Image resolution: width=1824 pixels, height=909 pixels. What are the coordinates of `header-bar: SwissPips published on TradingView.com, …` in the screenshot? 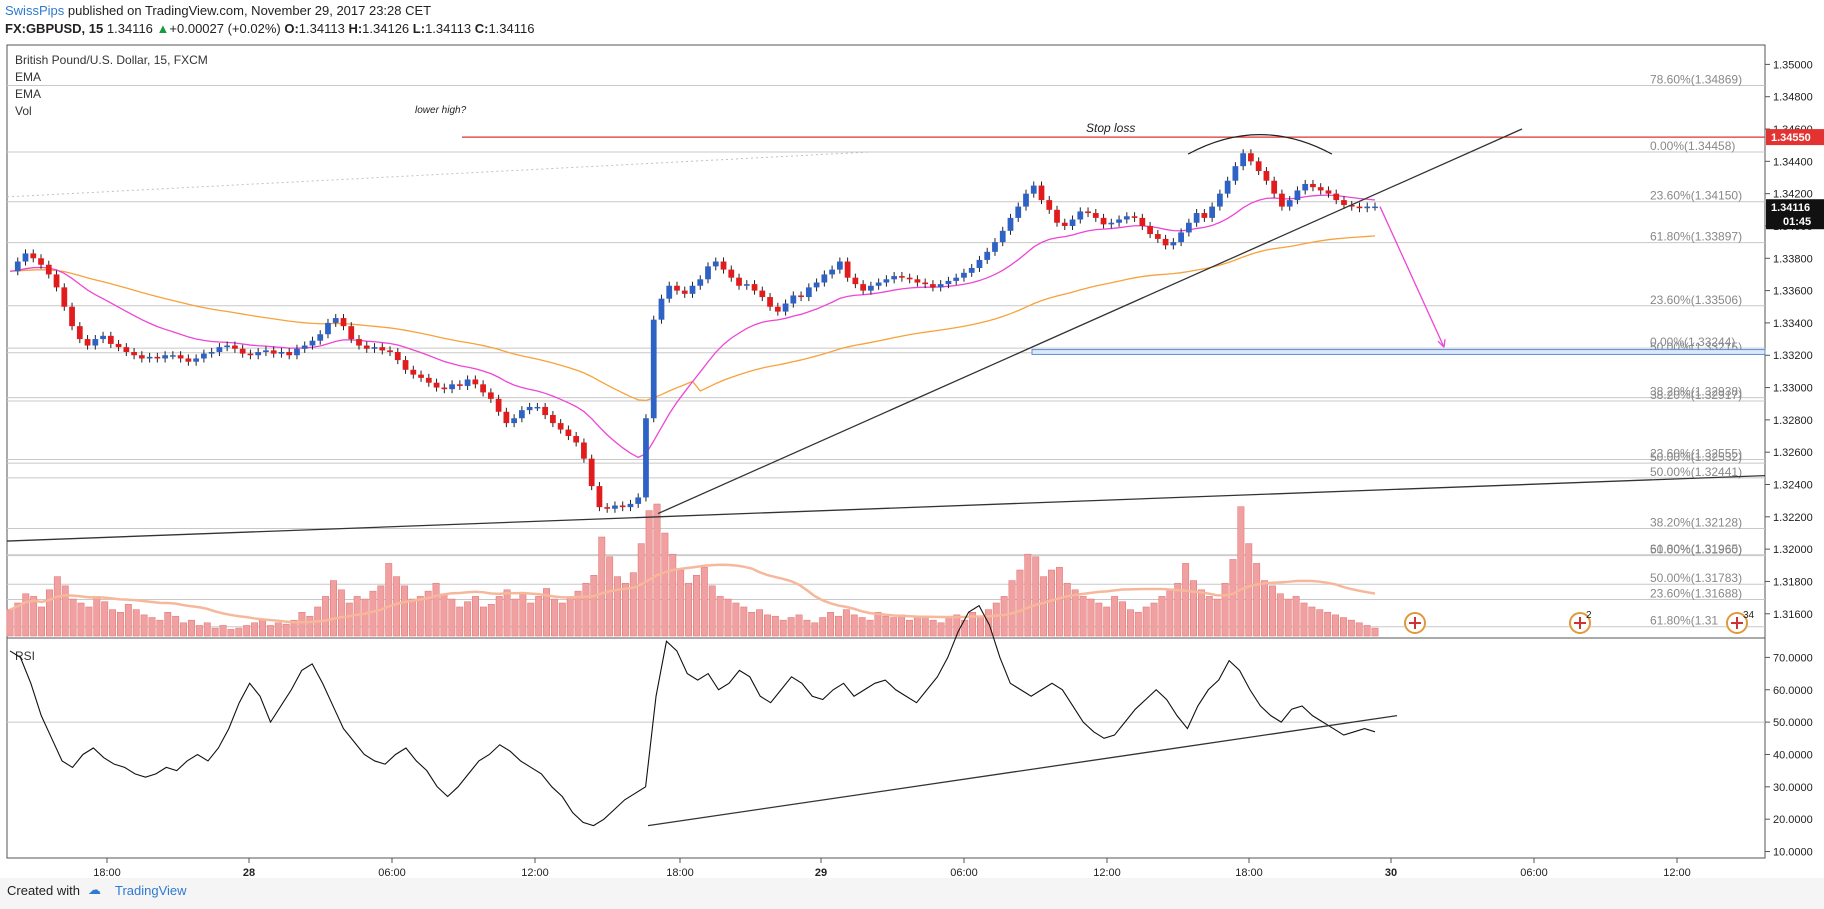 It's located at (912, 22).